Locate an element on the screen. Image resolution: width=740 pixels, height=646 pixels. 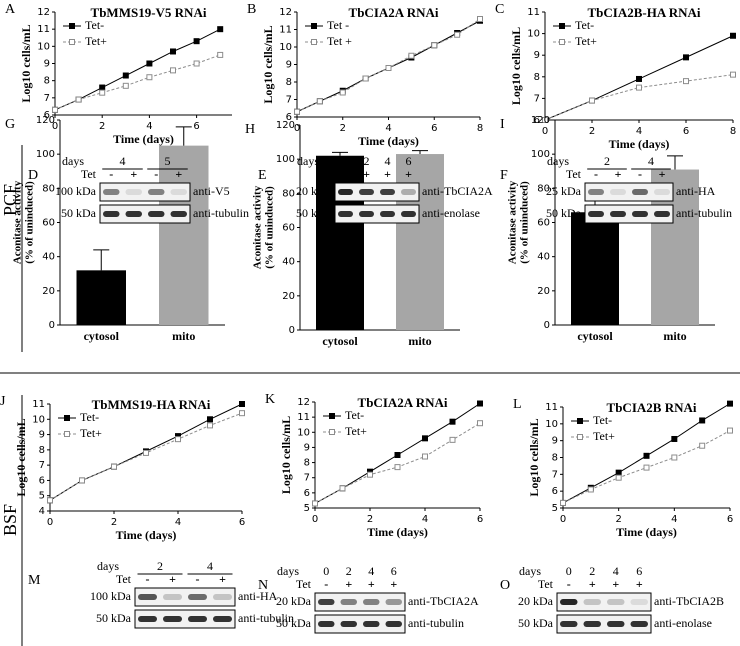
panel-label: O is located at coordinates (505, 585).